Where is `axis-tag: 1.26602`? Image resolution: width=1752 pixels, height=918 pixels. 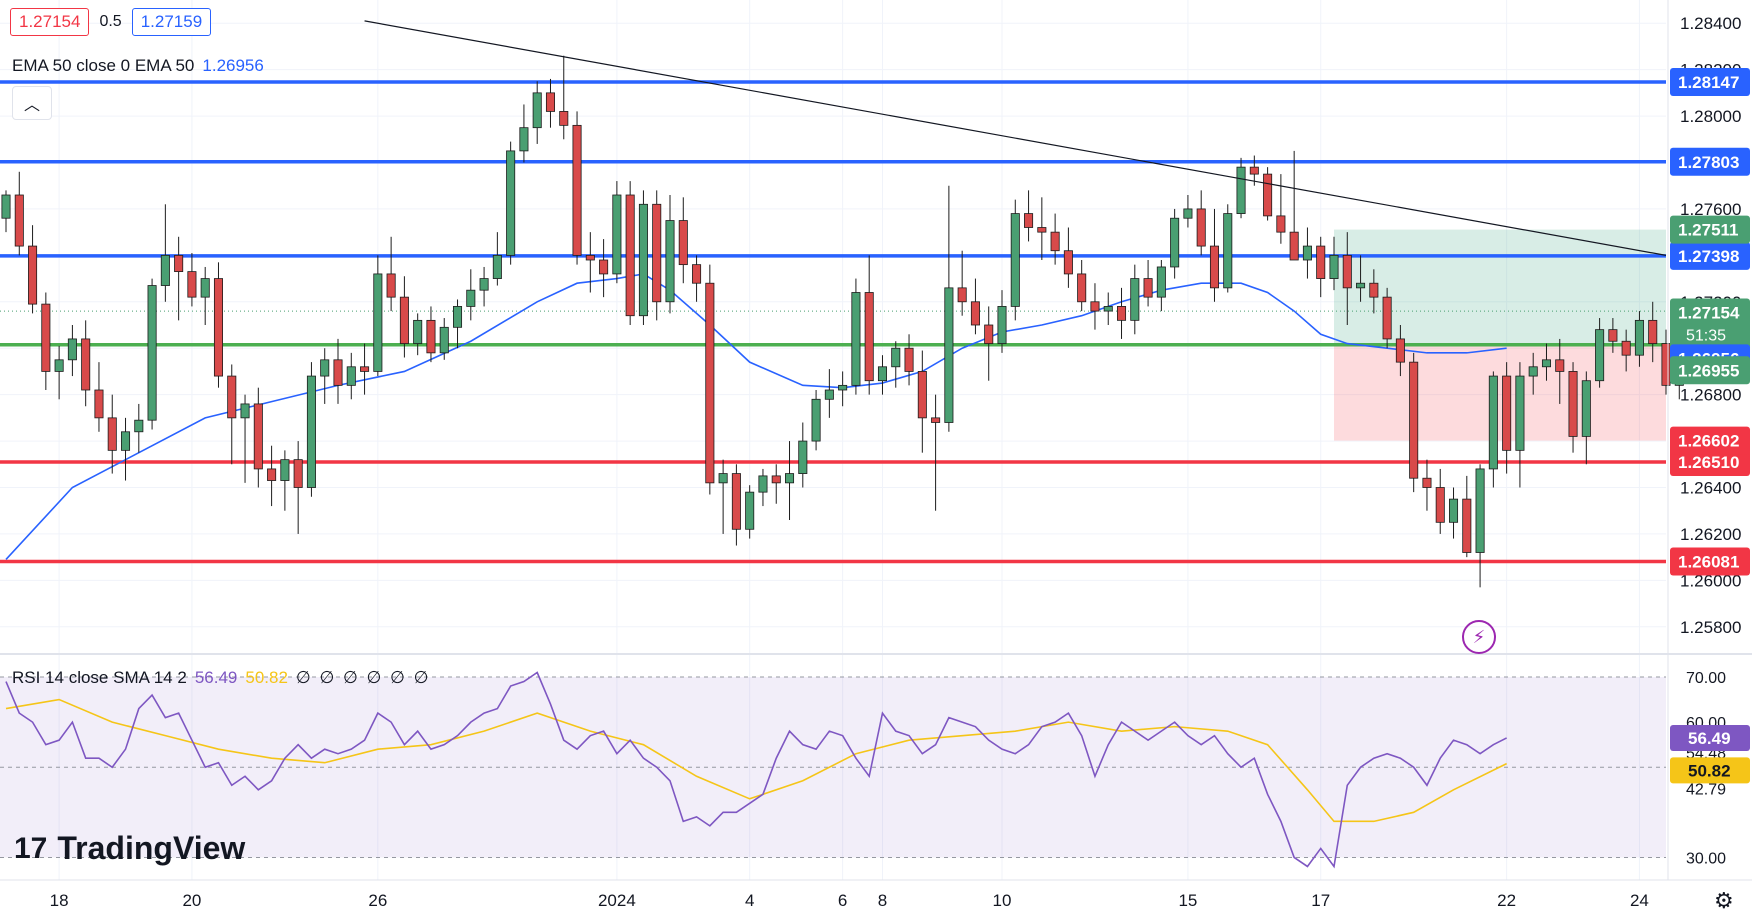
axis-tag: 1.26602 is located at coordinates (1708, 441).